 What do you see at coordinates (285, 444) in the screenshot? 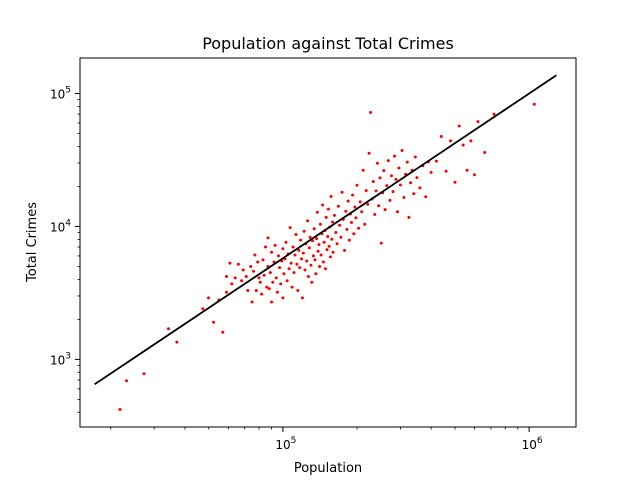
I see `x-tick-label: 105` at bounding box center [285, 444].